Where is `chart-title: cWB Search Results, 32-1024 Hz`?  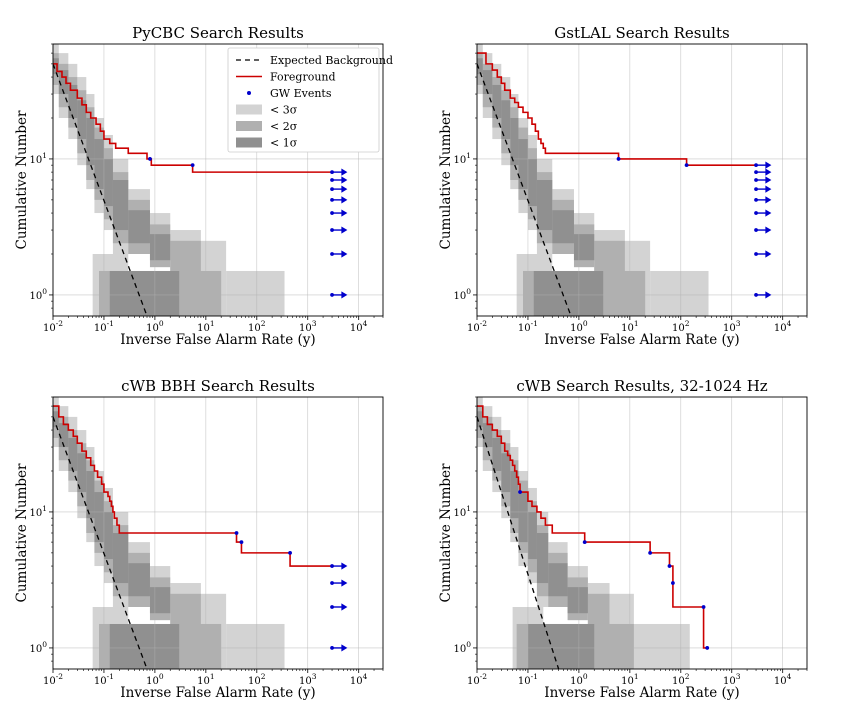
chart-title: cWB Search Results, 32-1024 Hz is located at coordinates (641, 386).